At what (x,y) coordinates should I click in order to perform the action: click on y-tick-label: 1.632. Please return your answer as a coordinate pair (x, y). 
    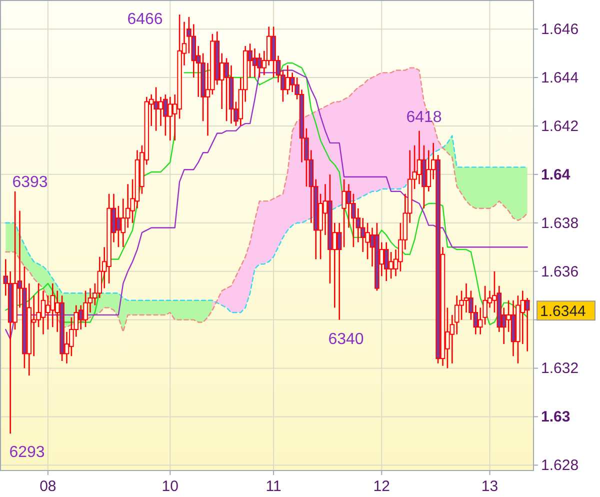
    Looking at the image, I should click on (560, 369).